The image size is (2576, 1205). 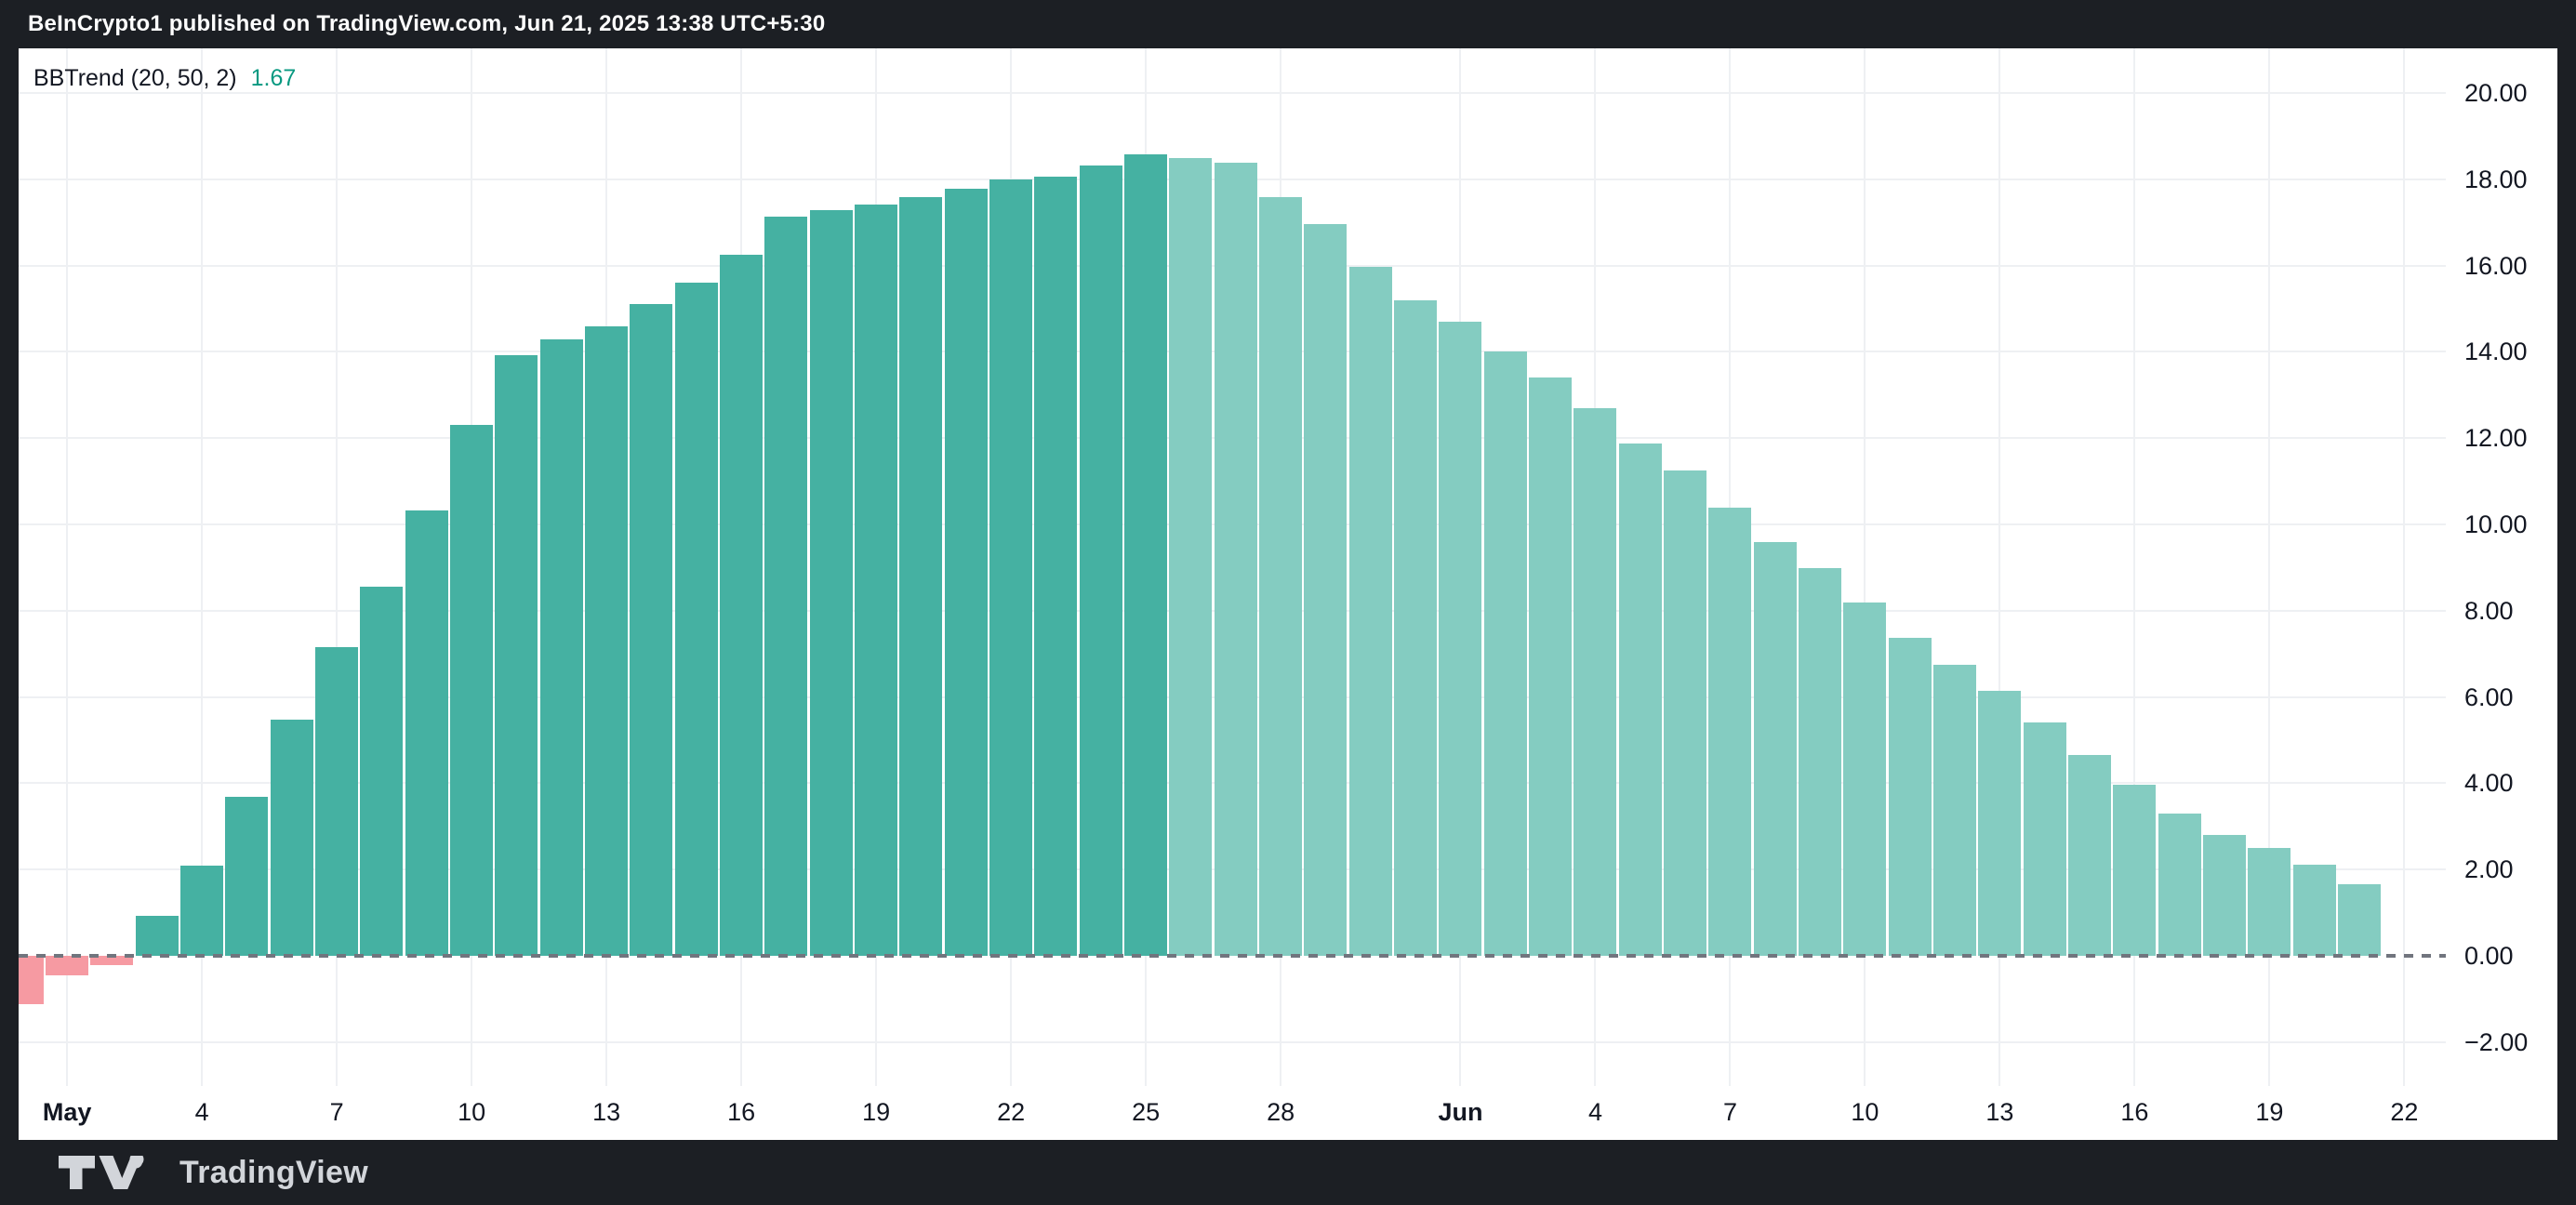 I want to click on y-axis-label: 18.00, so click(x=2496, y=179).